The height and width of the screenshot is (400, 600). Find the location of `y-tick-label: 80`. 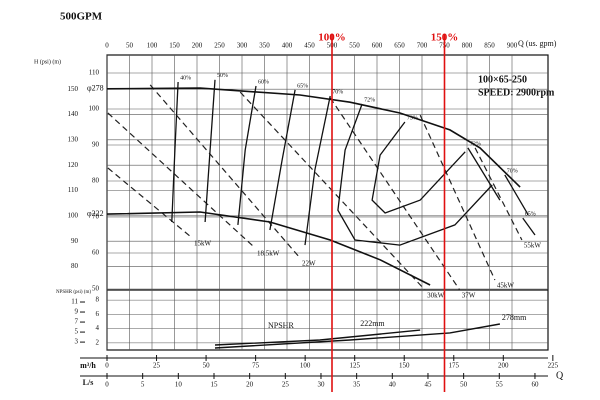

y-tick-label: 80 is located at coordinates (96, 181).